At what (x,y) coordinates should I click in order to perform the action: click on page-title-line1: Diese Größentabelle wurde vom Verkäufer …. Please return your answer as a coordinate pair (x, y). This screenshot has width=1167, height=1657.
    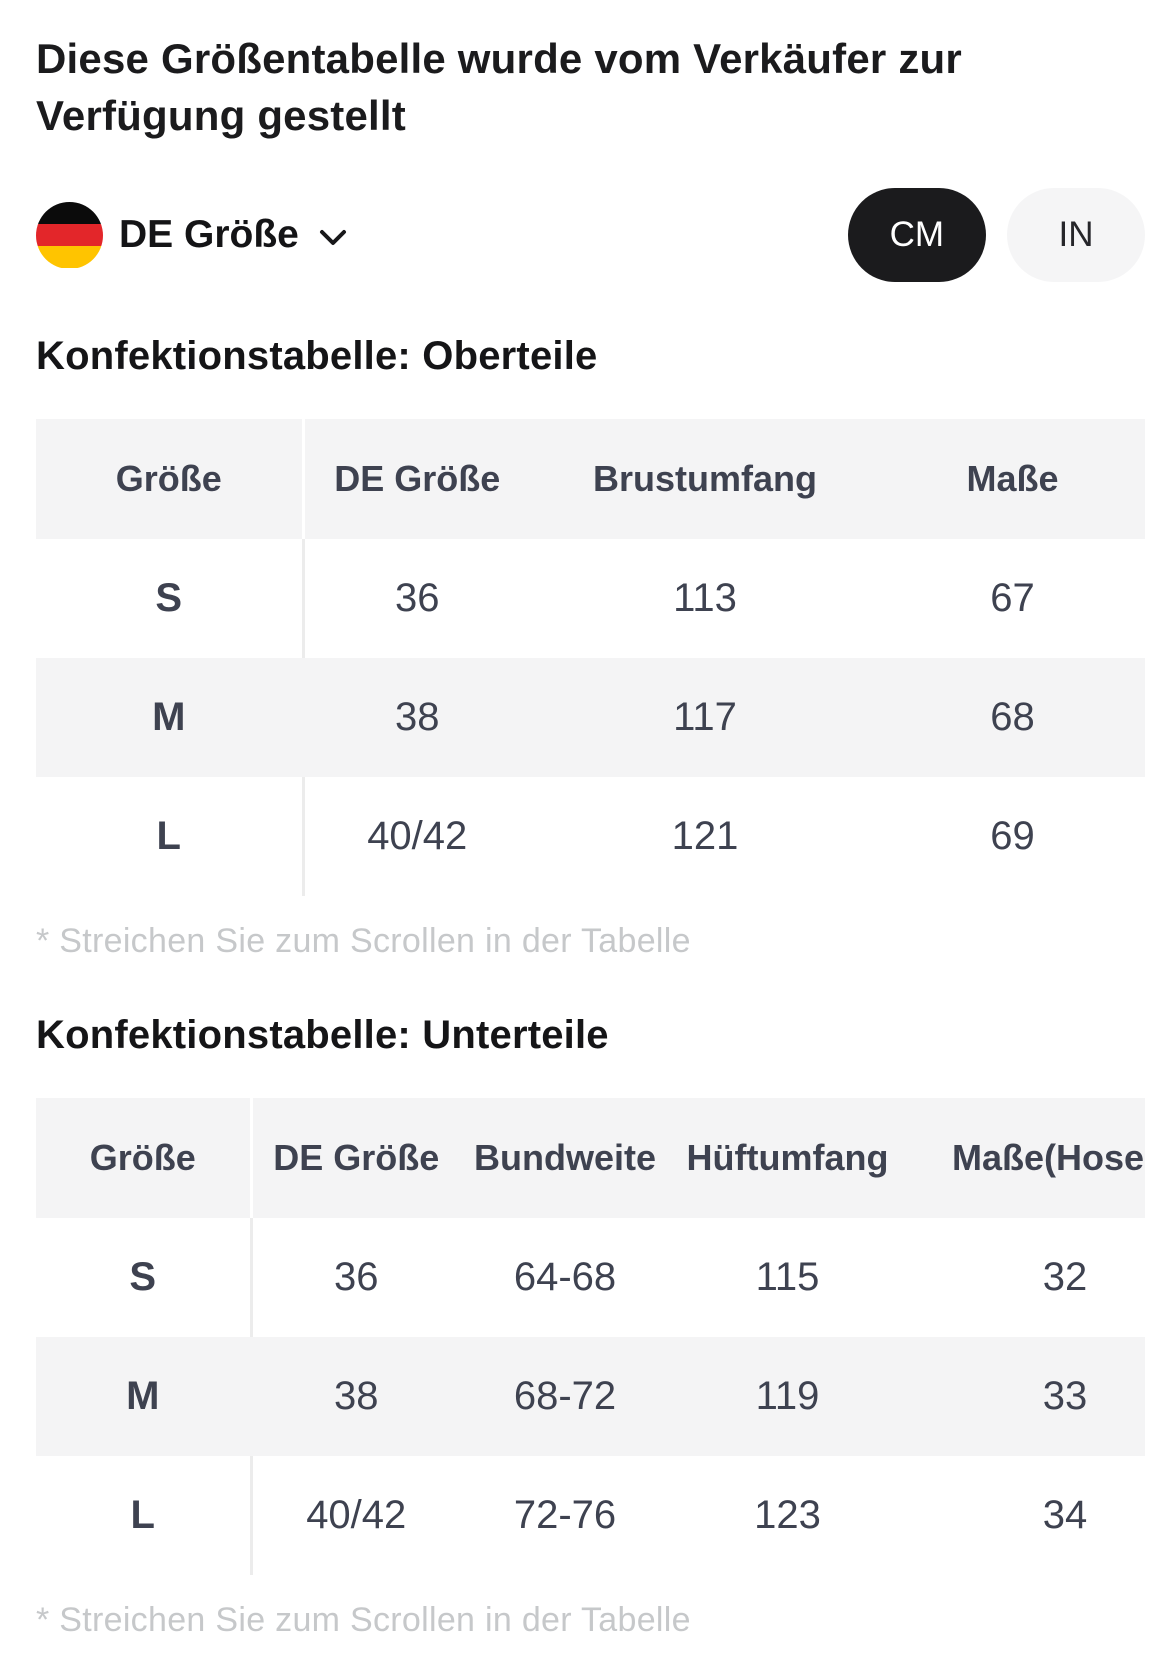
    Looking at the image, I should click on (499, 58).